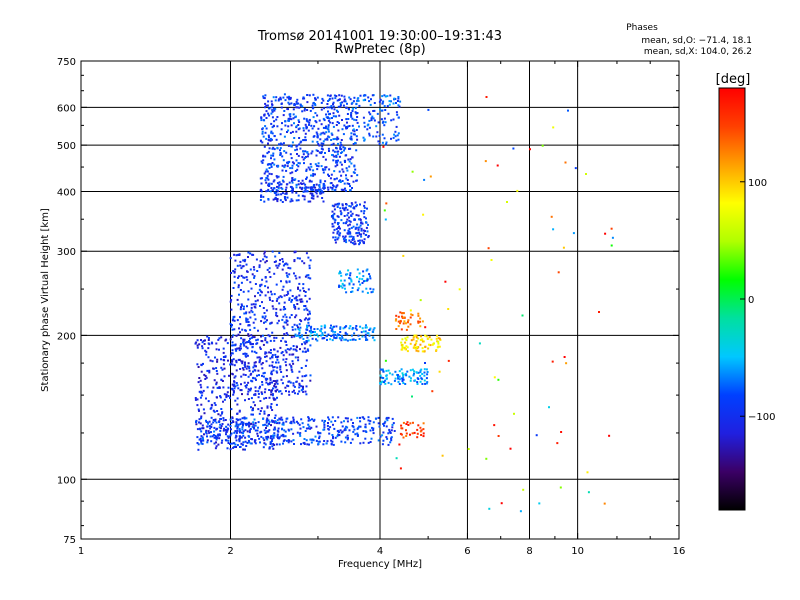  I want to click on y-tick-label: 600, so click(66, 108).